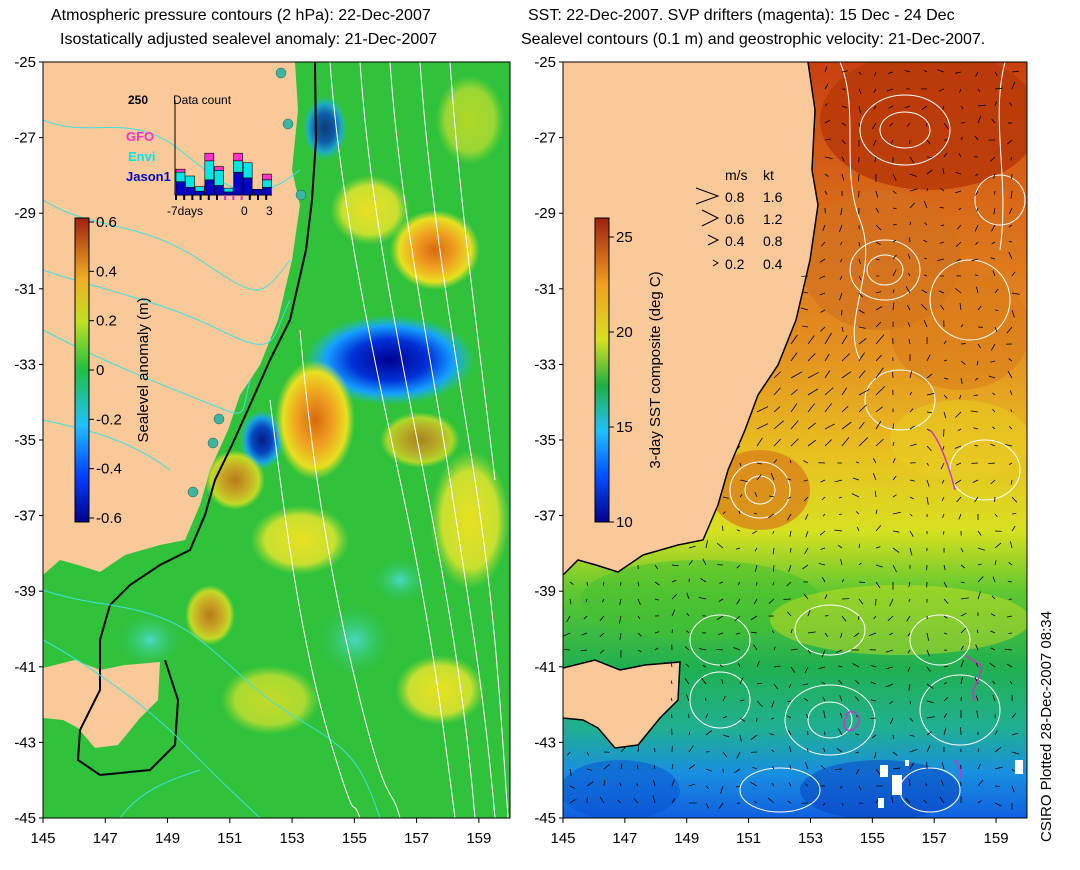 The width and height of the screenshot is (1080, 870). Describe the element at coordinates (138, 100) in the screenshot. I see `inset-ymax-label: 250` at that location.